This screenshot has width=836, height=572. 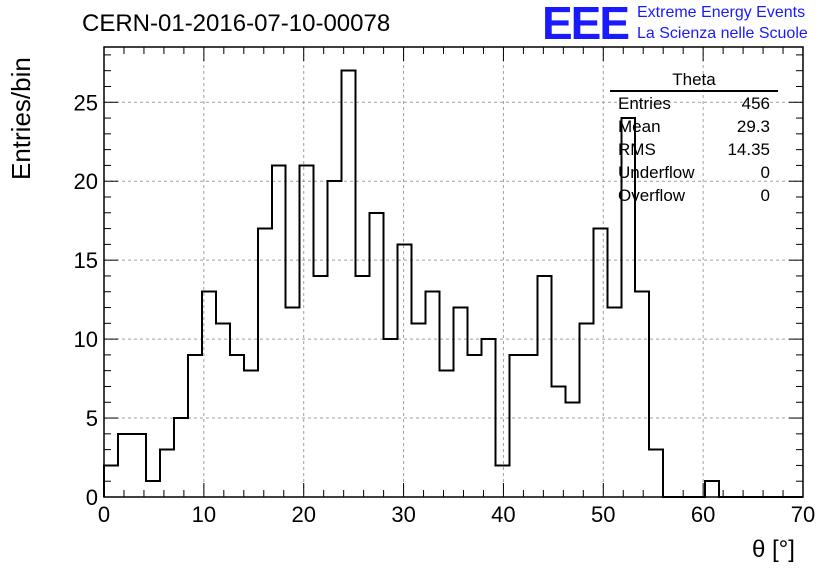 What do you see at coordinates (303, 514) in the screenshot?
I see `x-tick-label: 20` at bounding box center [303, 514].